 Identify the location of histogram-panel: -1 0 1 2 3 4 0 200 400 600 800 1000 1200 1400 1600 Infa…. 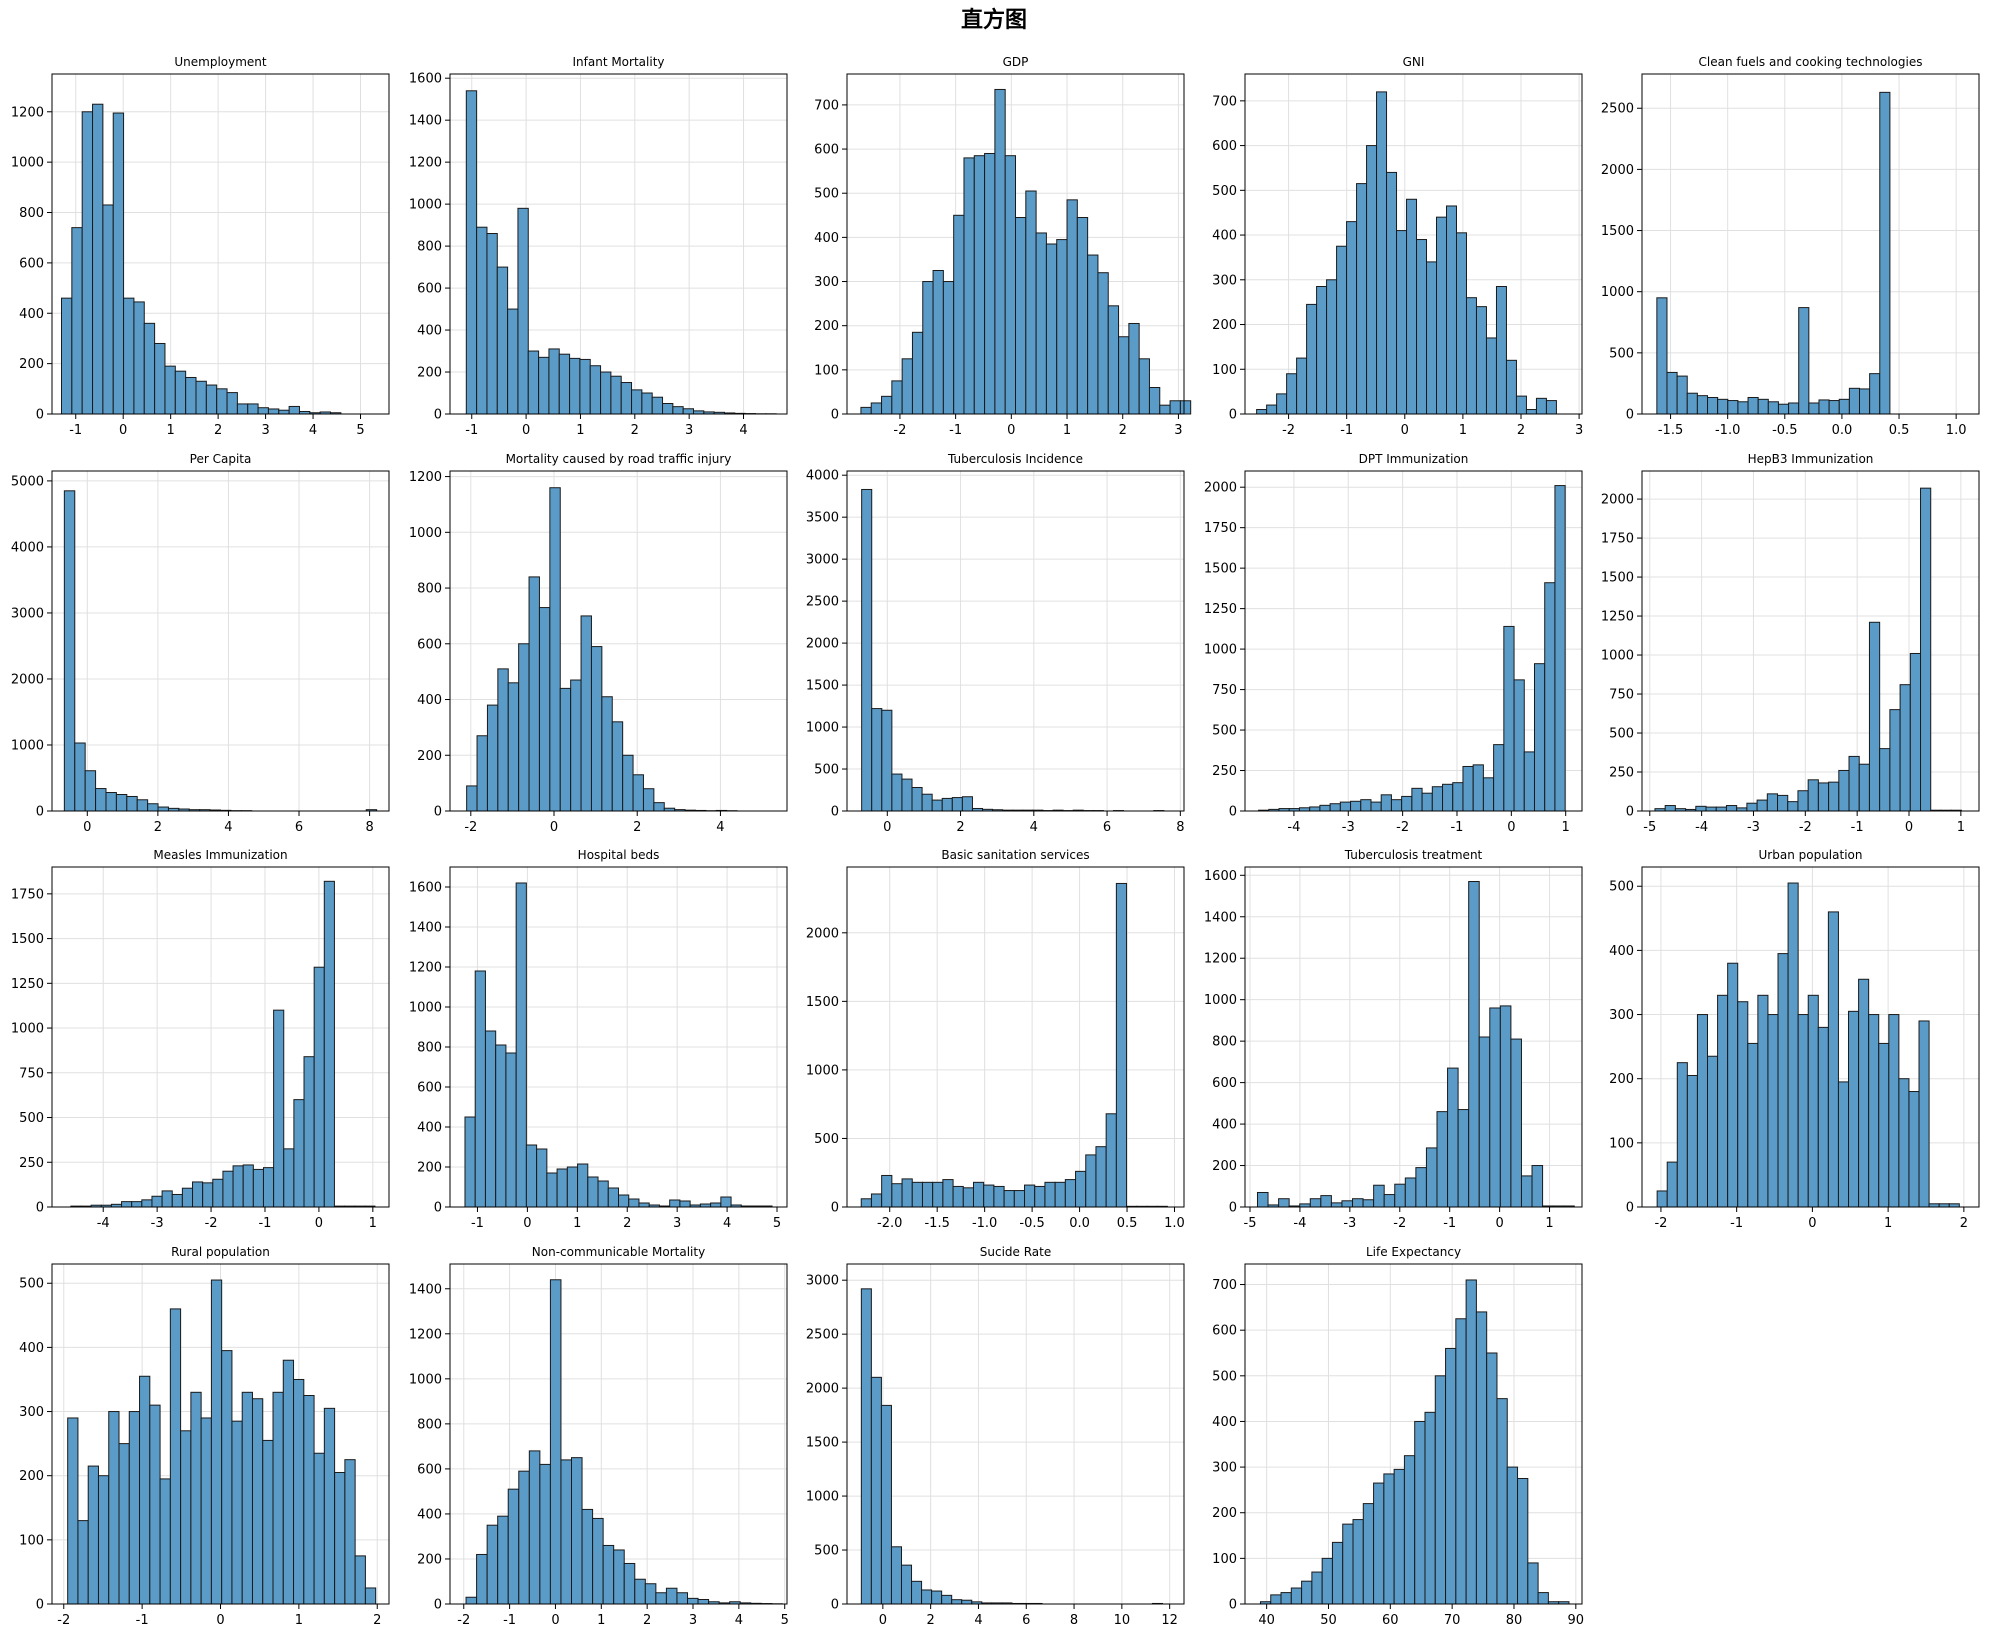
(598, 246).